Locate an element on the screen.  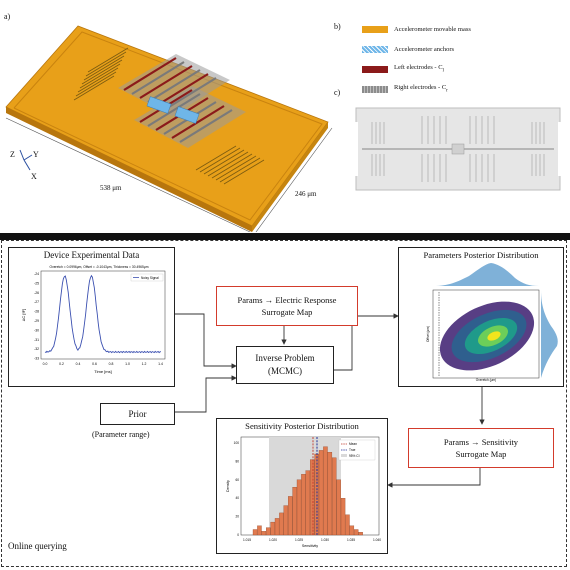
sensitivity-ytick-label: 40 is located at coordinates (237, 498).